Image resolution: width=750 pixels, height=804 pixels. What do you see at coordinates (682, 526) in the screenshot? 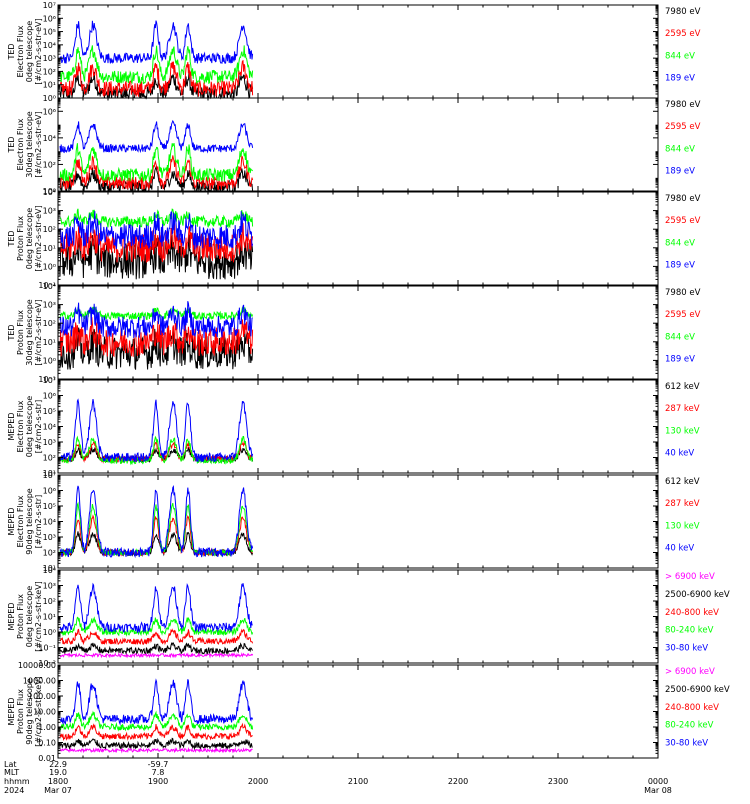
I see `legend-entry: 130 keV` at bounding box center [682, 526].